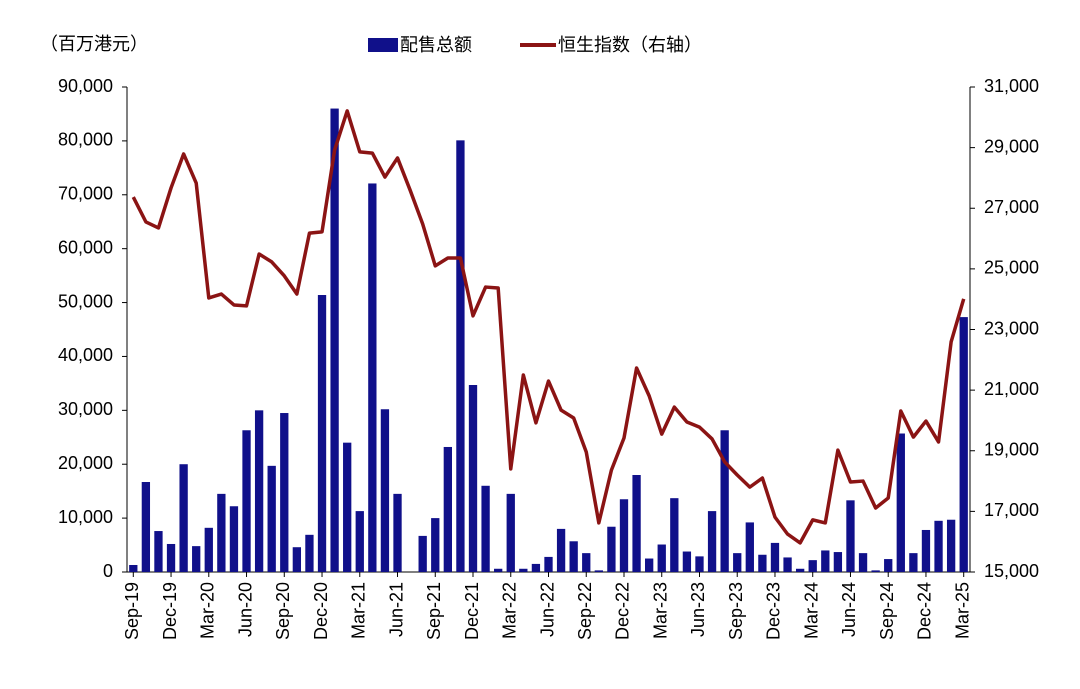 This screenshot has width=1080, height=689. Describe the element at coordinates (1011, 450) in the screenshot. I see `y2-tick-label: 19,000` at that location.